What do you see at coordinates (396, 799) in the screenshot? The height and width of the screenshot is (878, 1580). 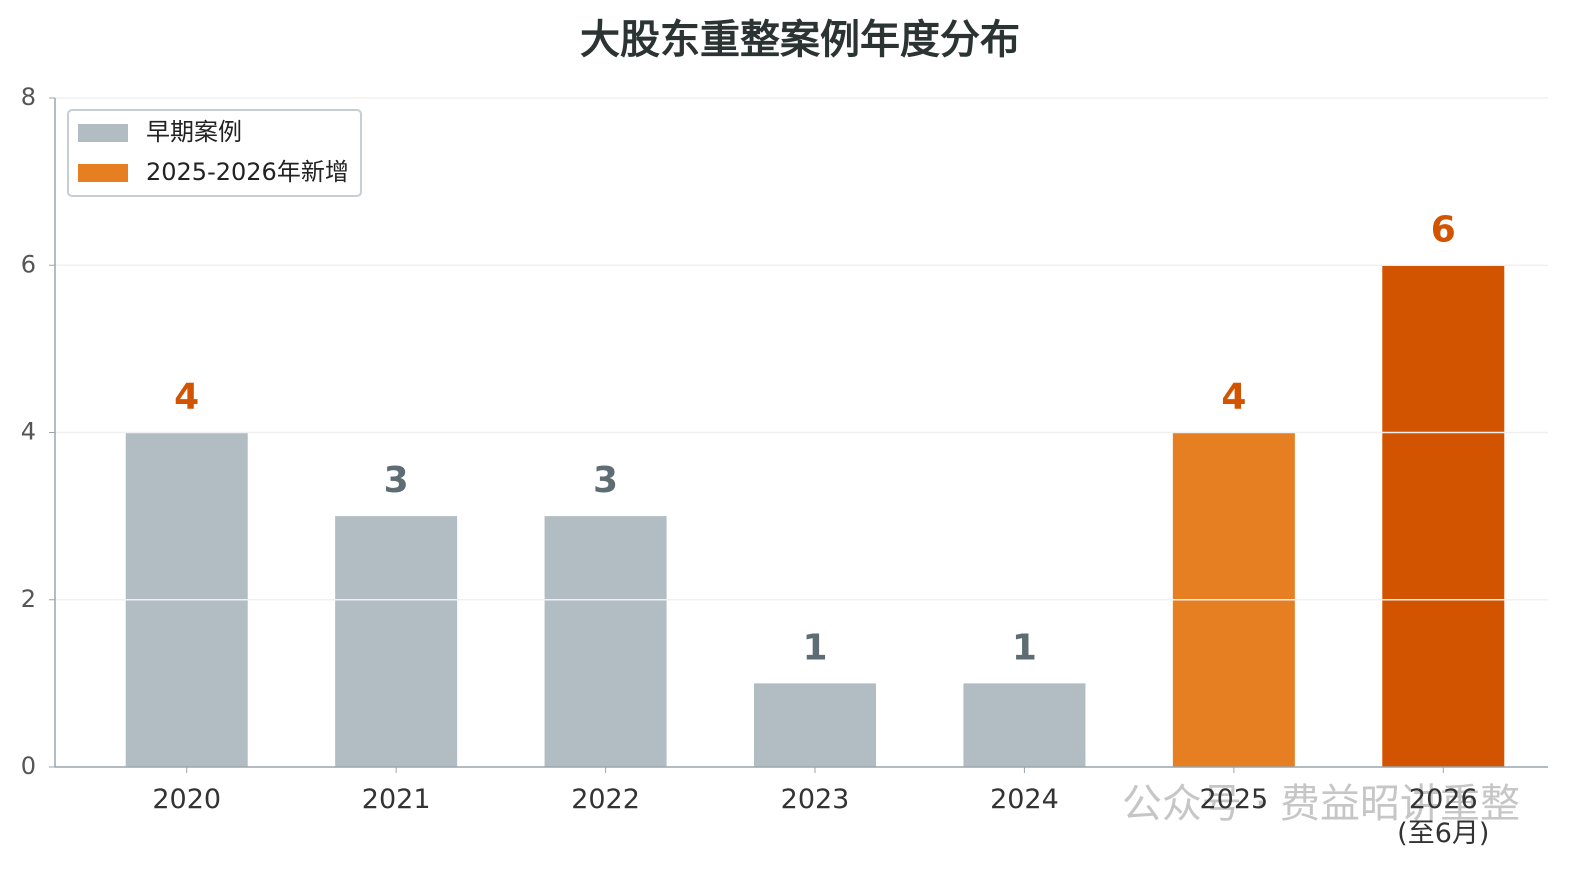 I see `x-tick-label: 2021` at bounding box center [396, 799].